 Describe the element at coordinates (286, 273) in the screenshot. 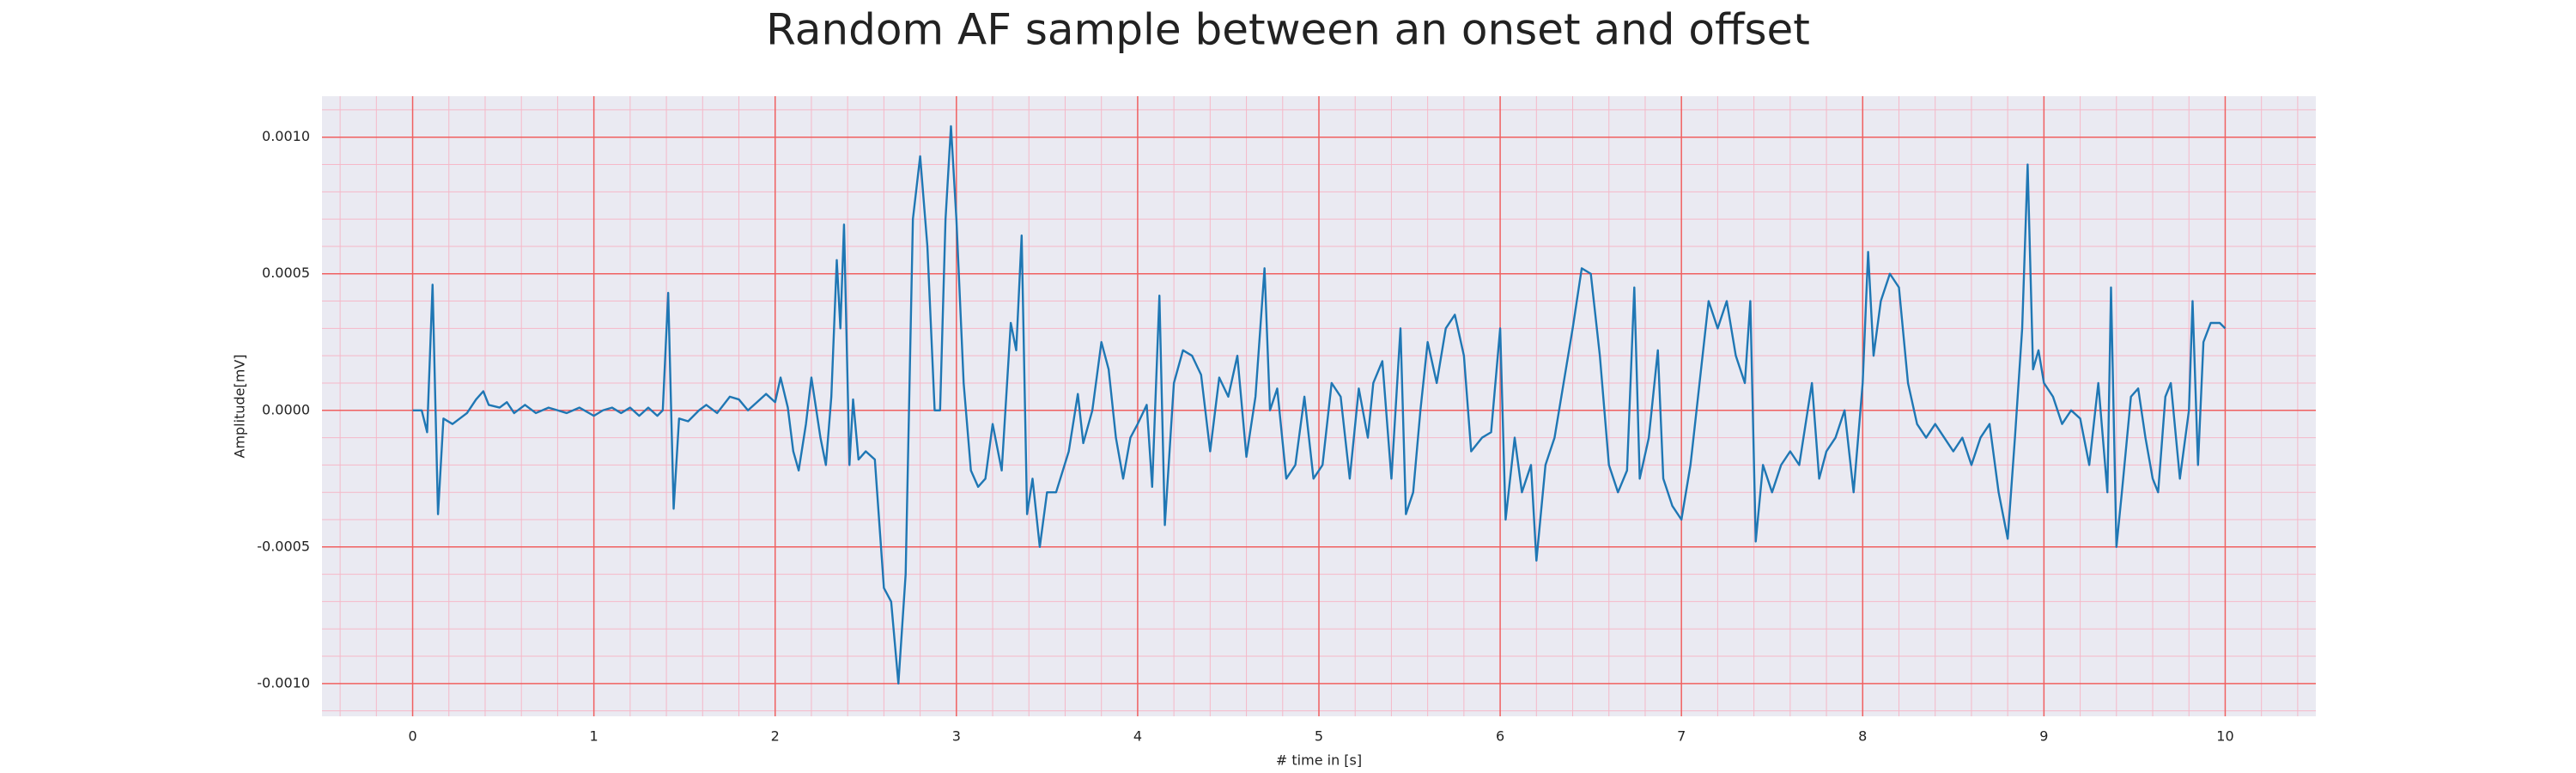

I see `y-tick-label: 0.0005` at that location.